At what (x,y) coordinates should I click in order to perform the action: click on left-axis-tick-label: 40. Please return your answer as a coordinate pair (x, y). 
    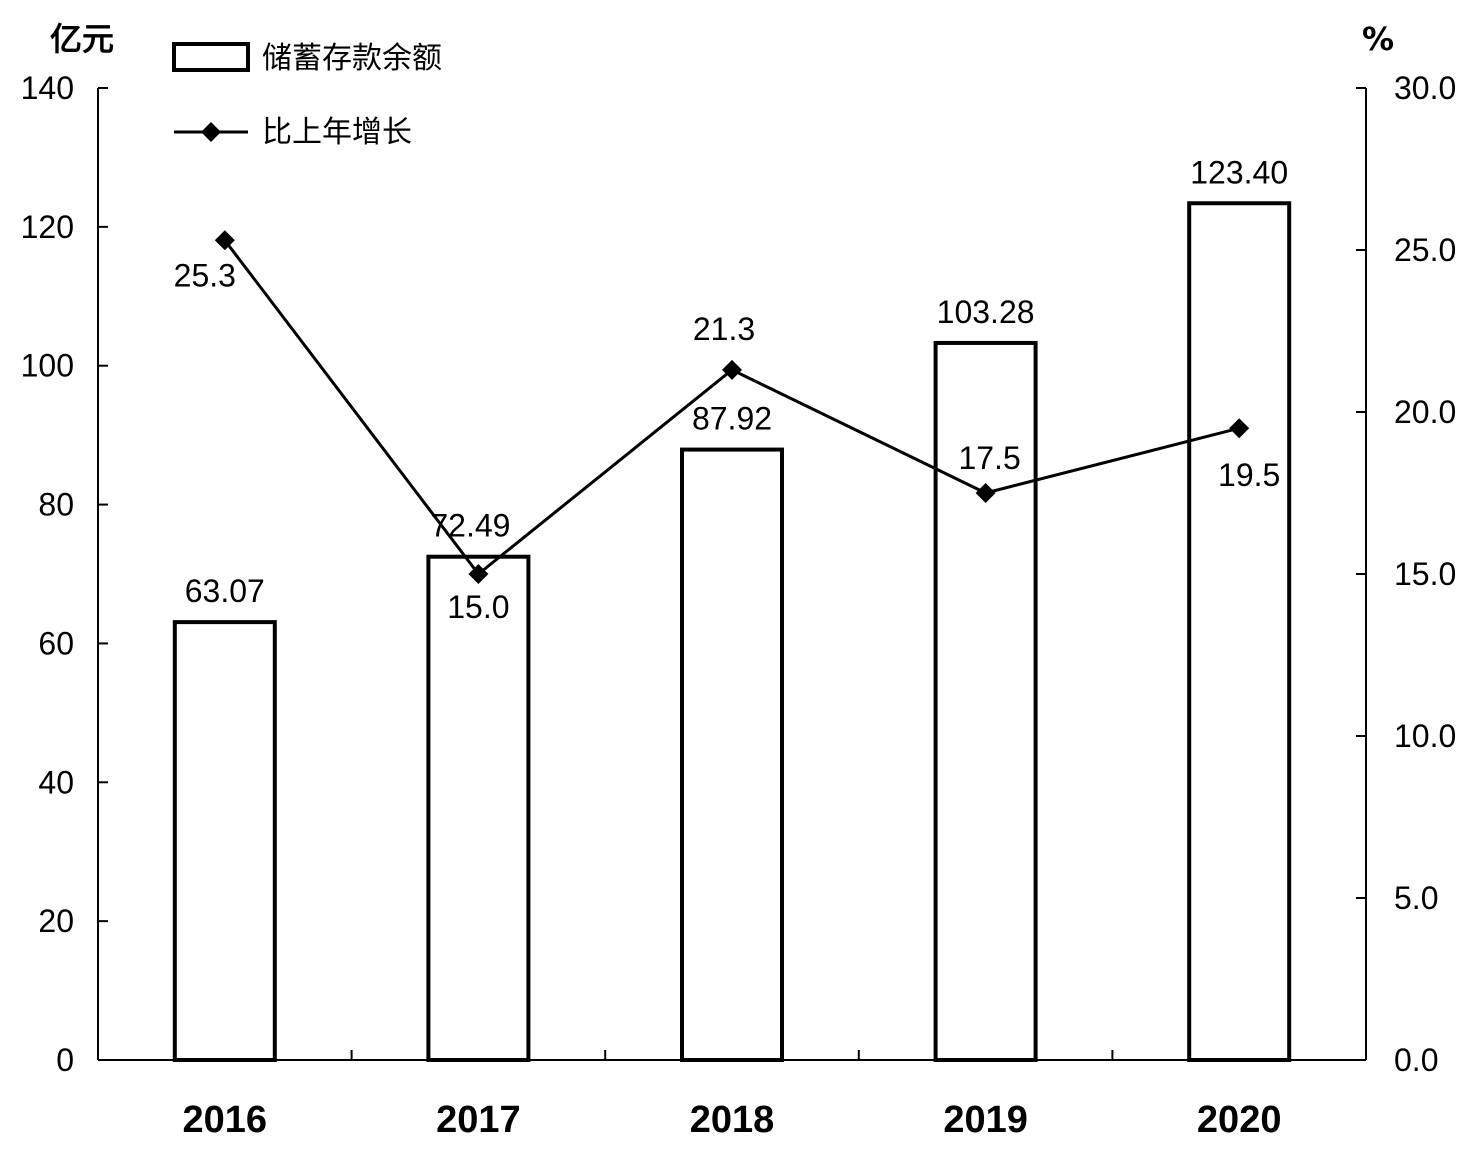
    Looking at the image, I should click on (56, 782).